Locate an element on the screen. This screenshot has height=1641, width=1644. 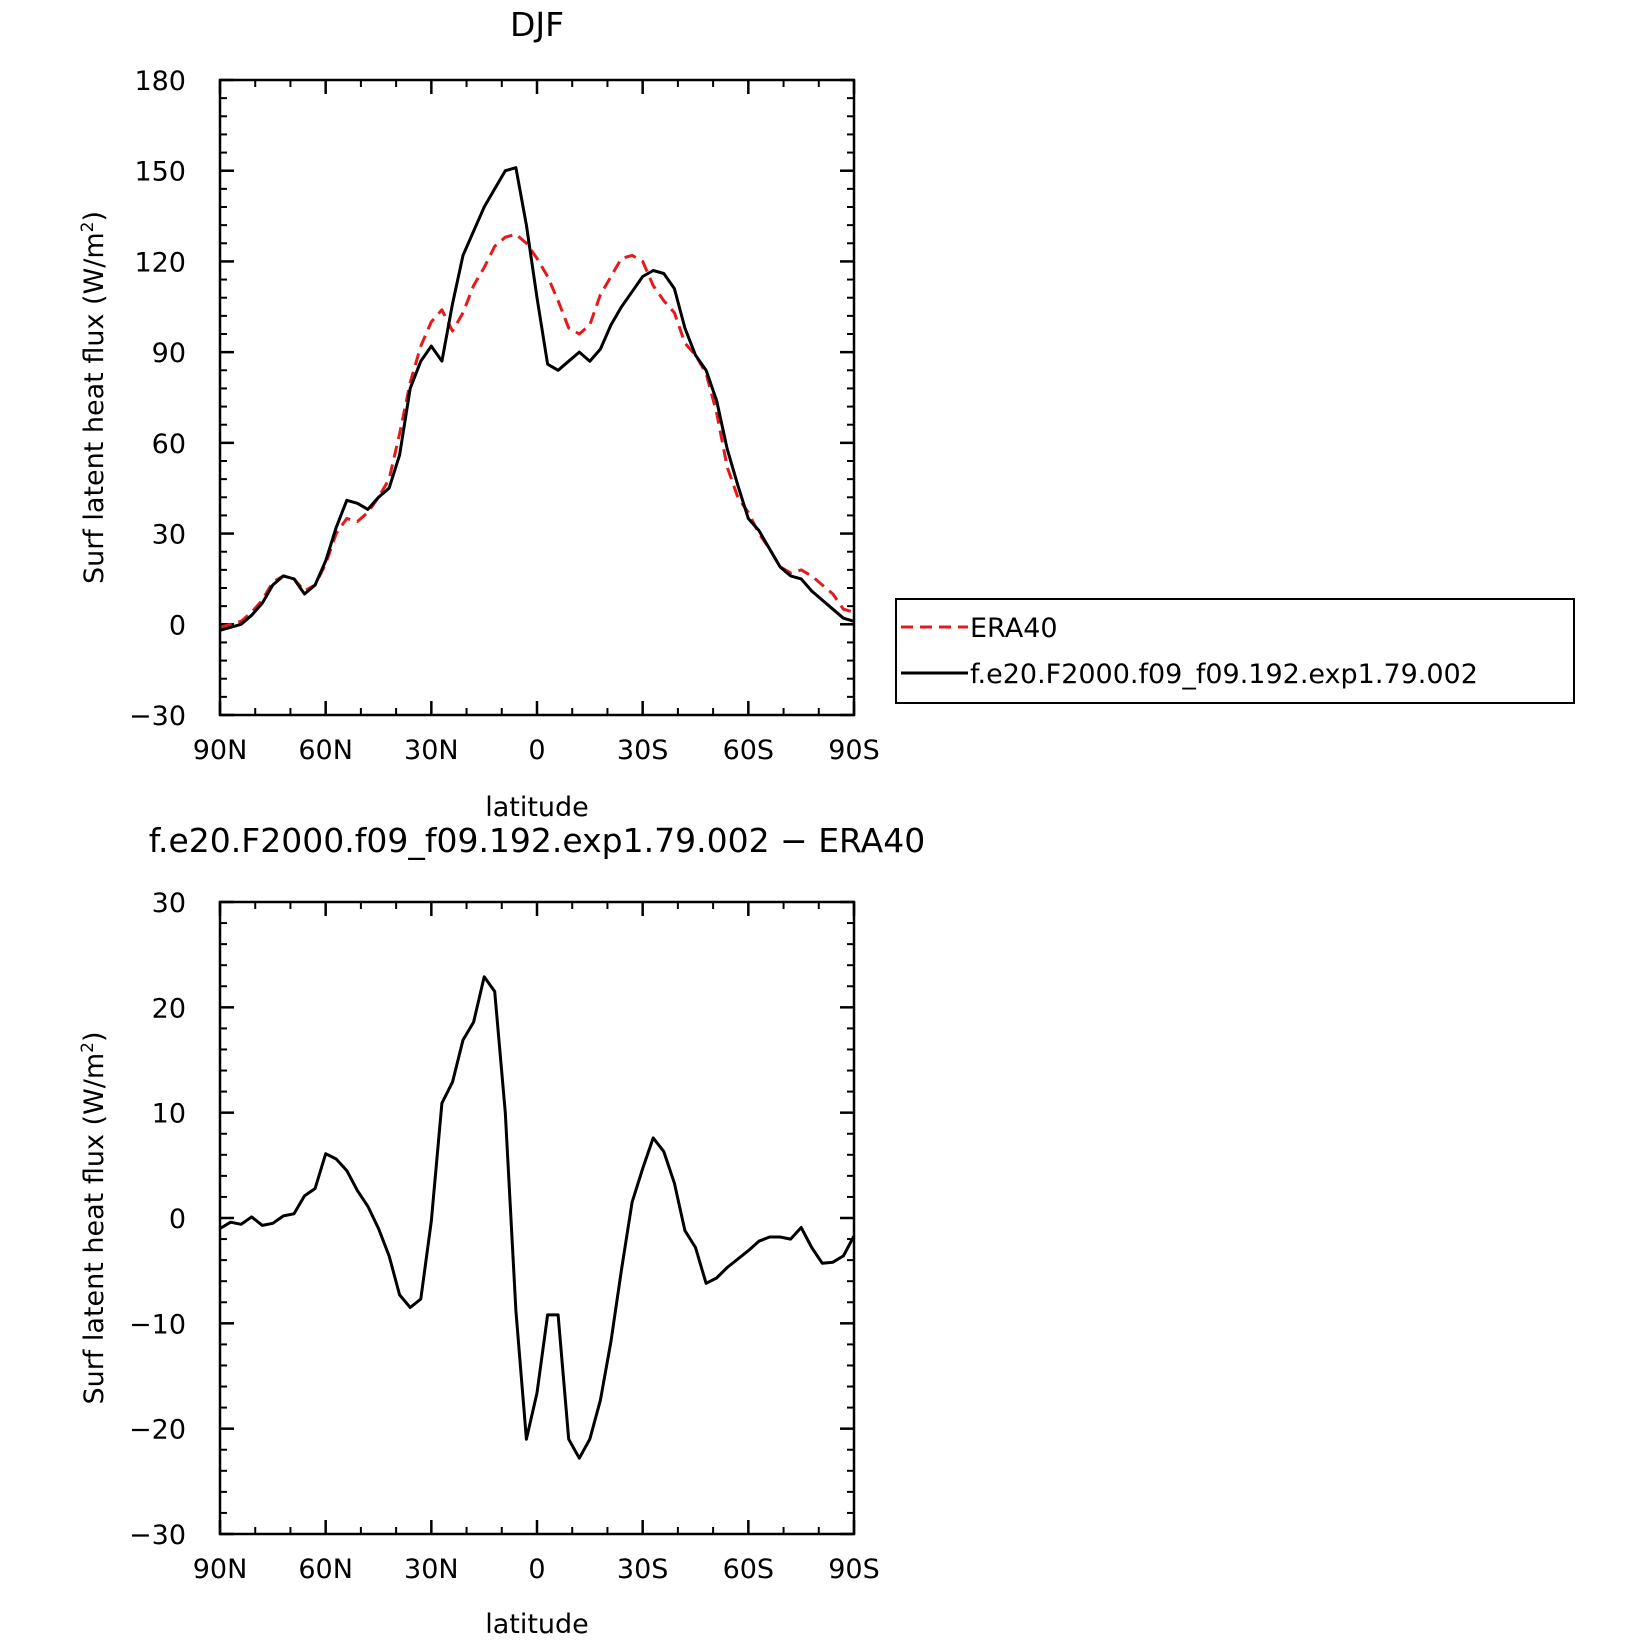
y-tick-label: 120 is located at coordinates (160, 262).